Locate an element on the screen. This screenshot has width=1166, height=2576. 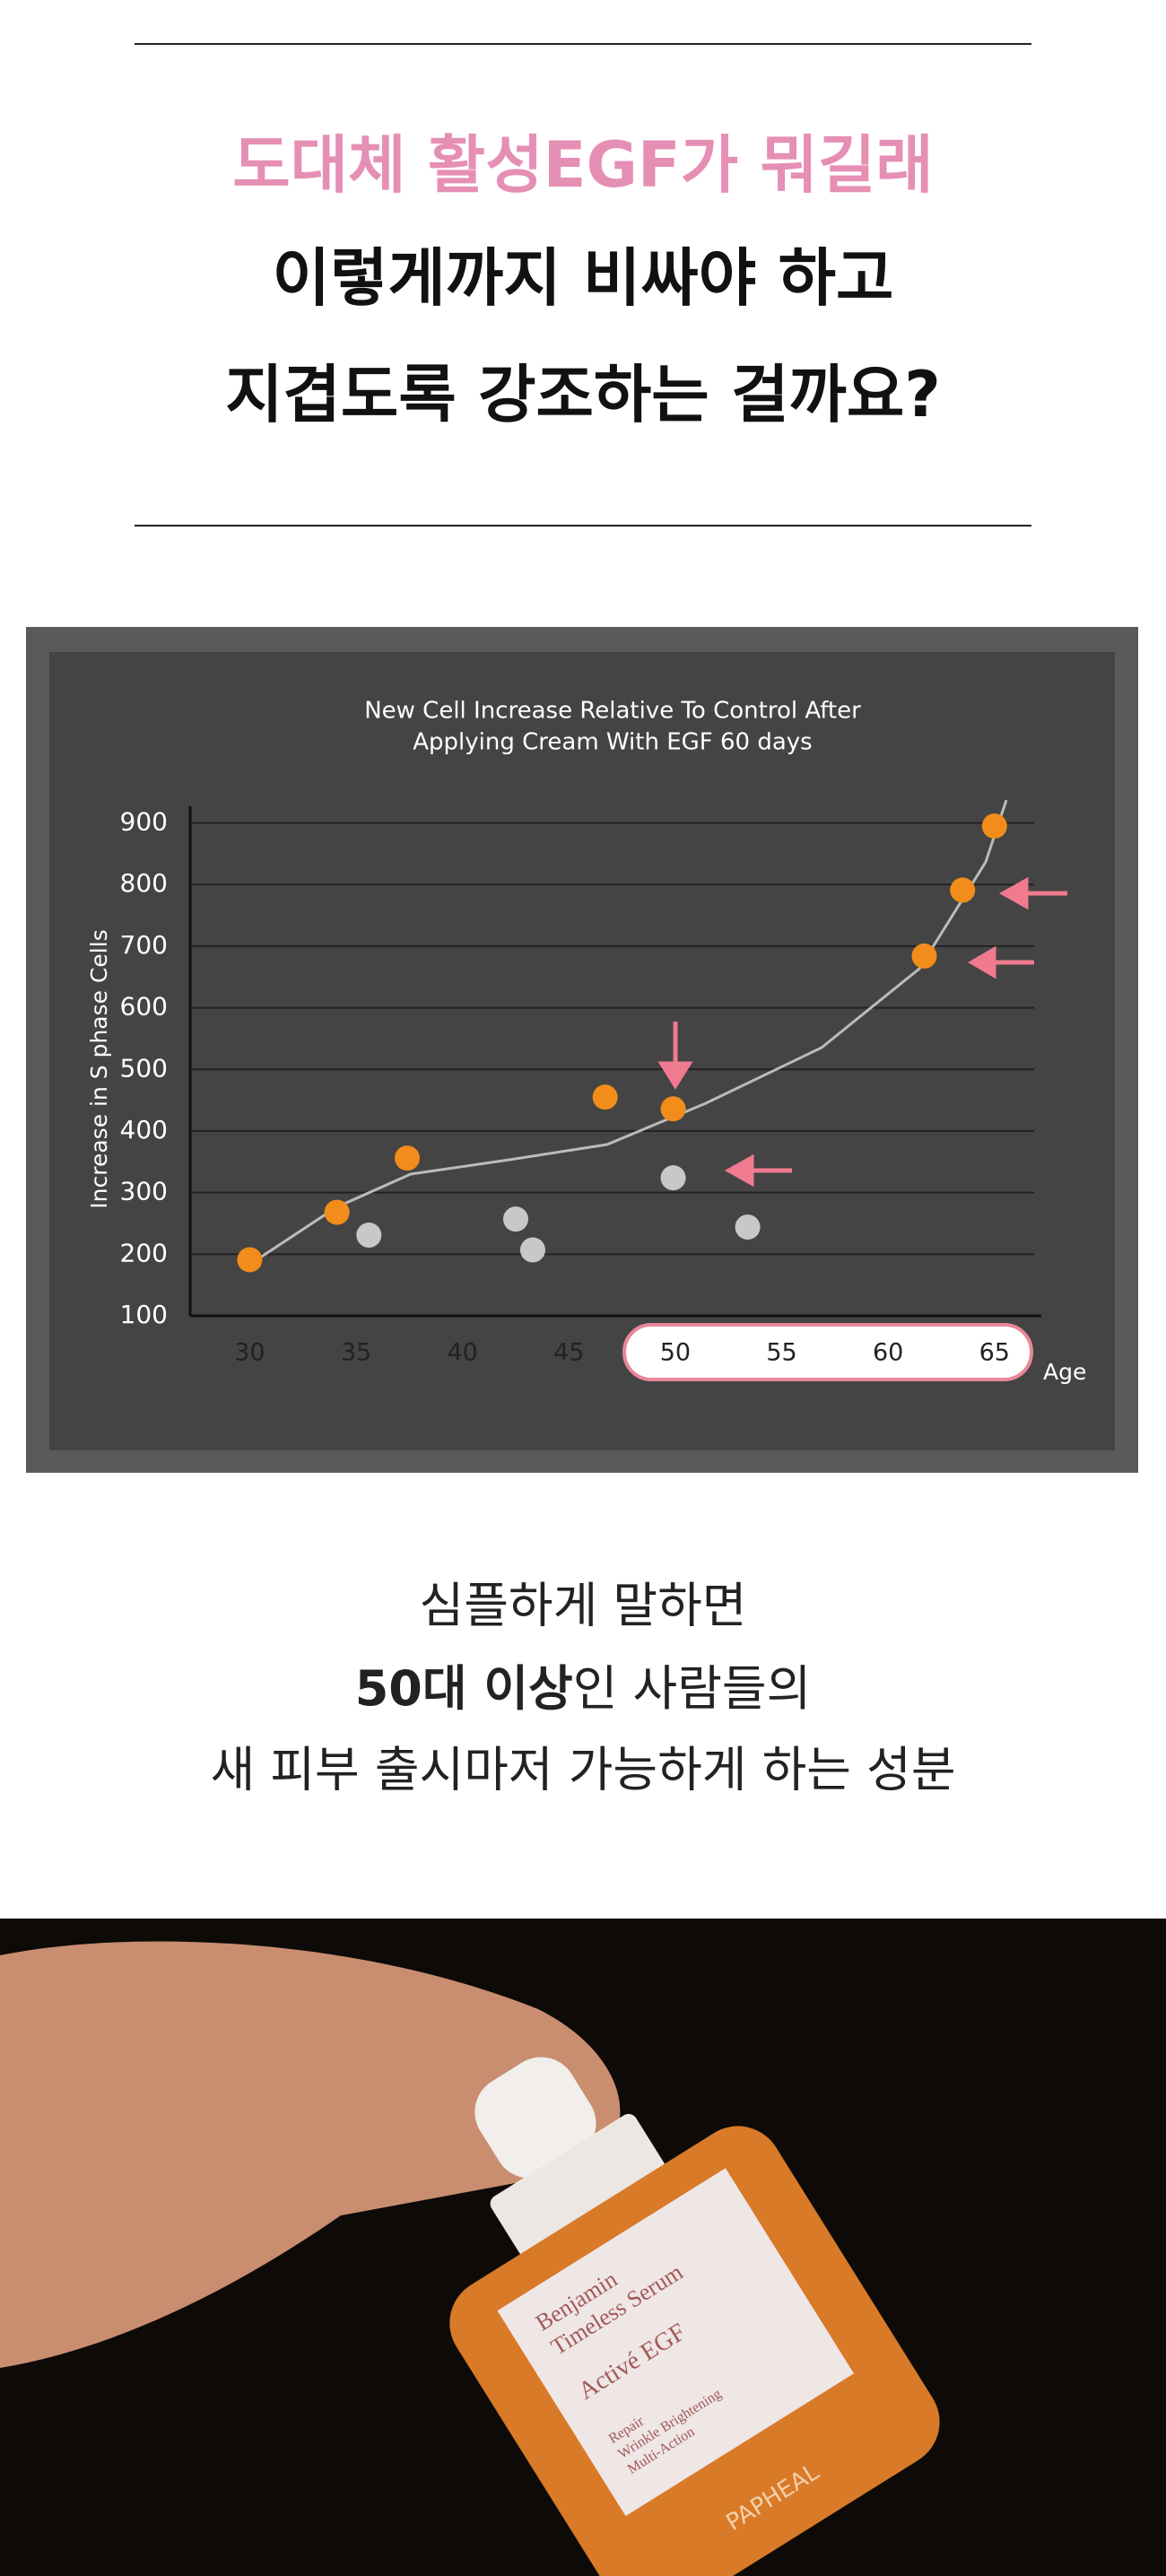
y-axis-label: Increase in S phase Cells is located at coordinates (99, 1068).